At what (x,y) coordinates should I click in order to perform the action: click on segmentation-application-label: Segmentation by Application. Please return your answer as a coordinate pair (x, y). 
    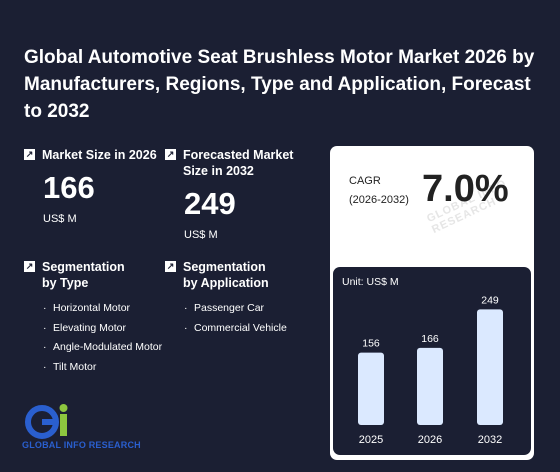
    Looking at the image, I should click on (226, 275).